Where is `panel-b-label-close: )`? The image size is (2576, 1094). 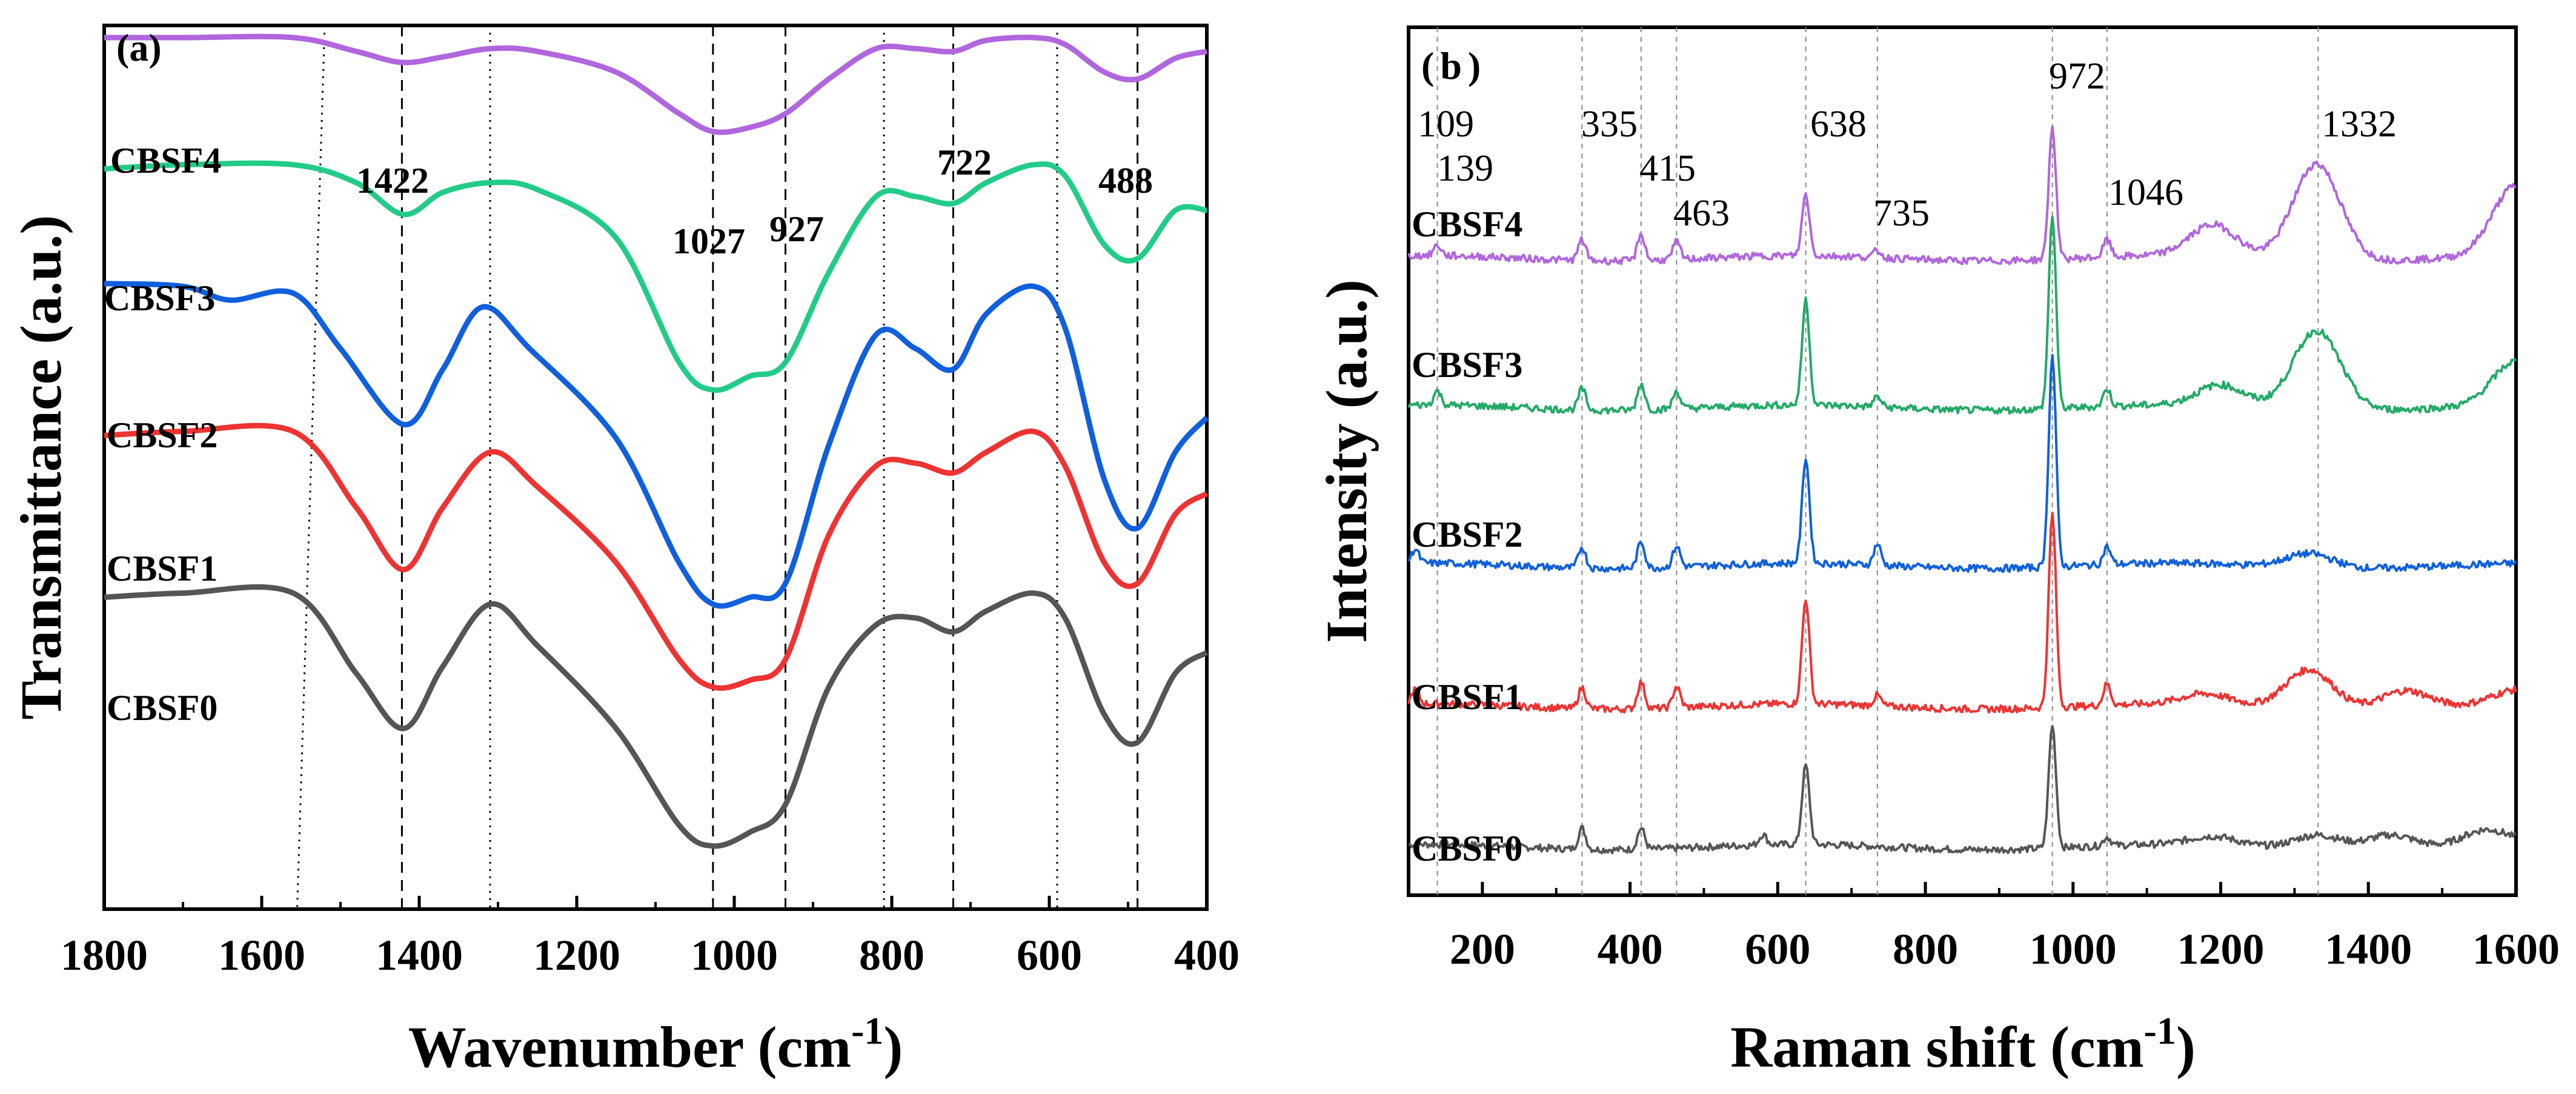
panel-b-label-close: ) is located at coordinates (1474, 65).